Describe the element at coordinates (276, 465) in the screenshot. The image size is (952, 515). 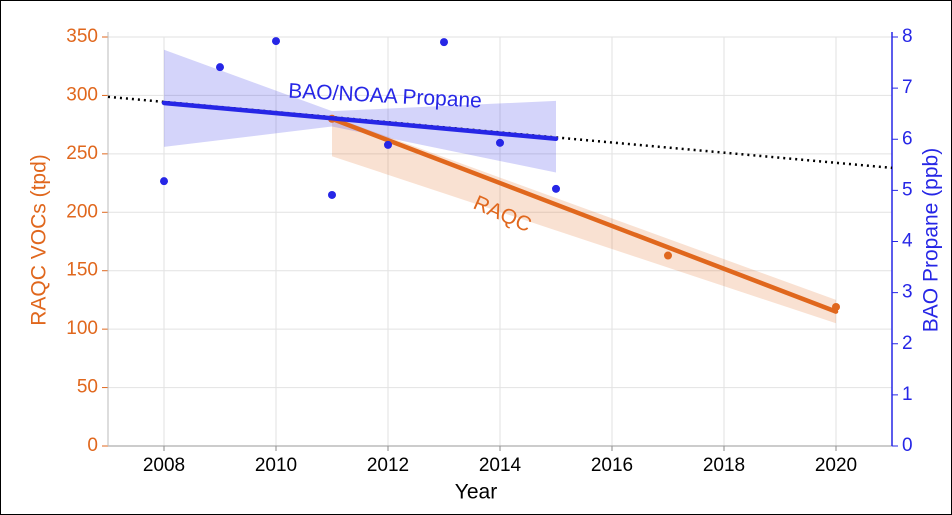
I see `x-tick-label: 2010` at that location.